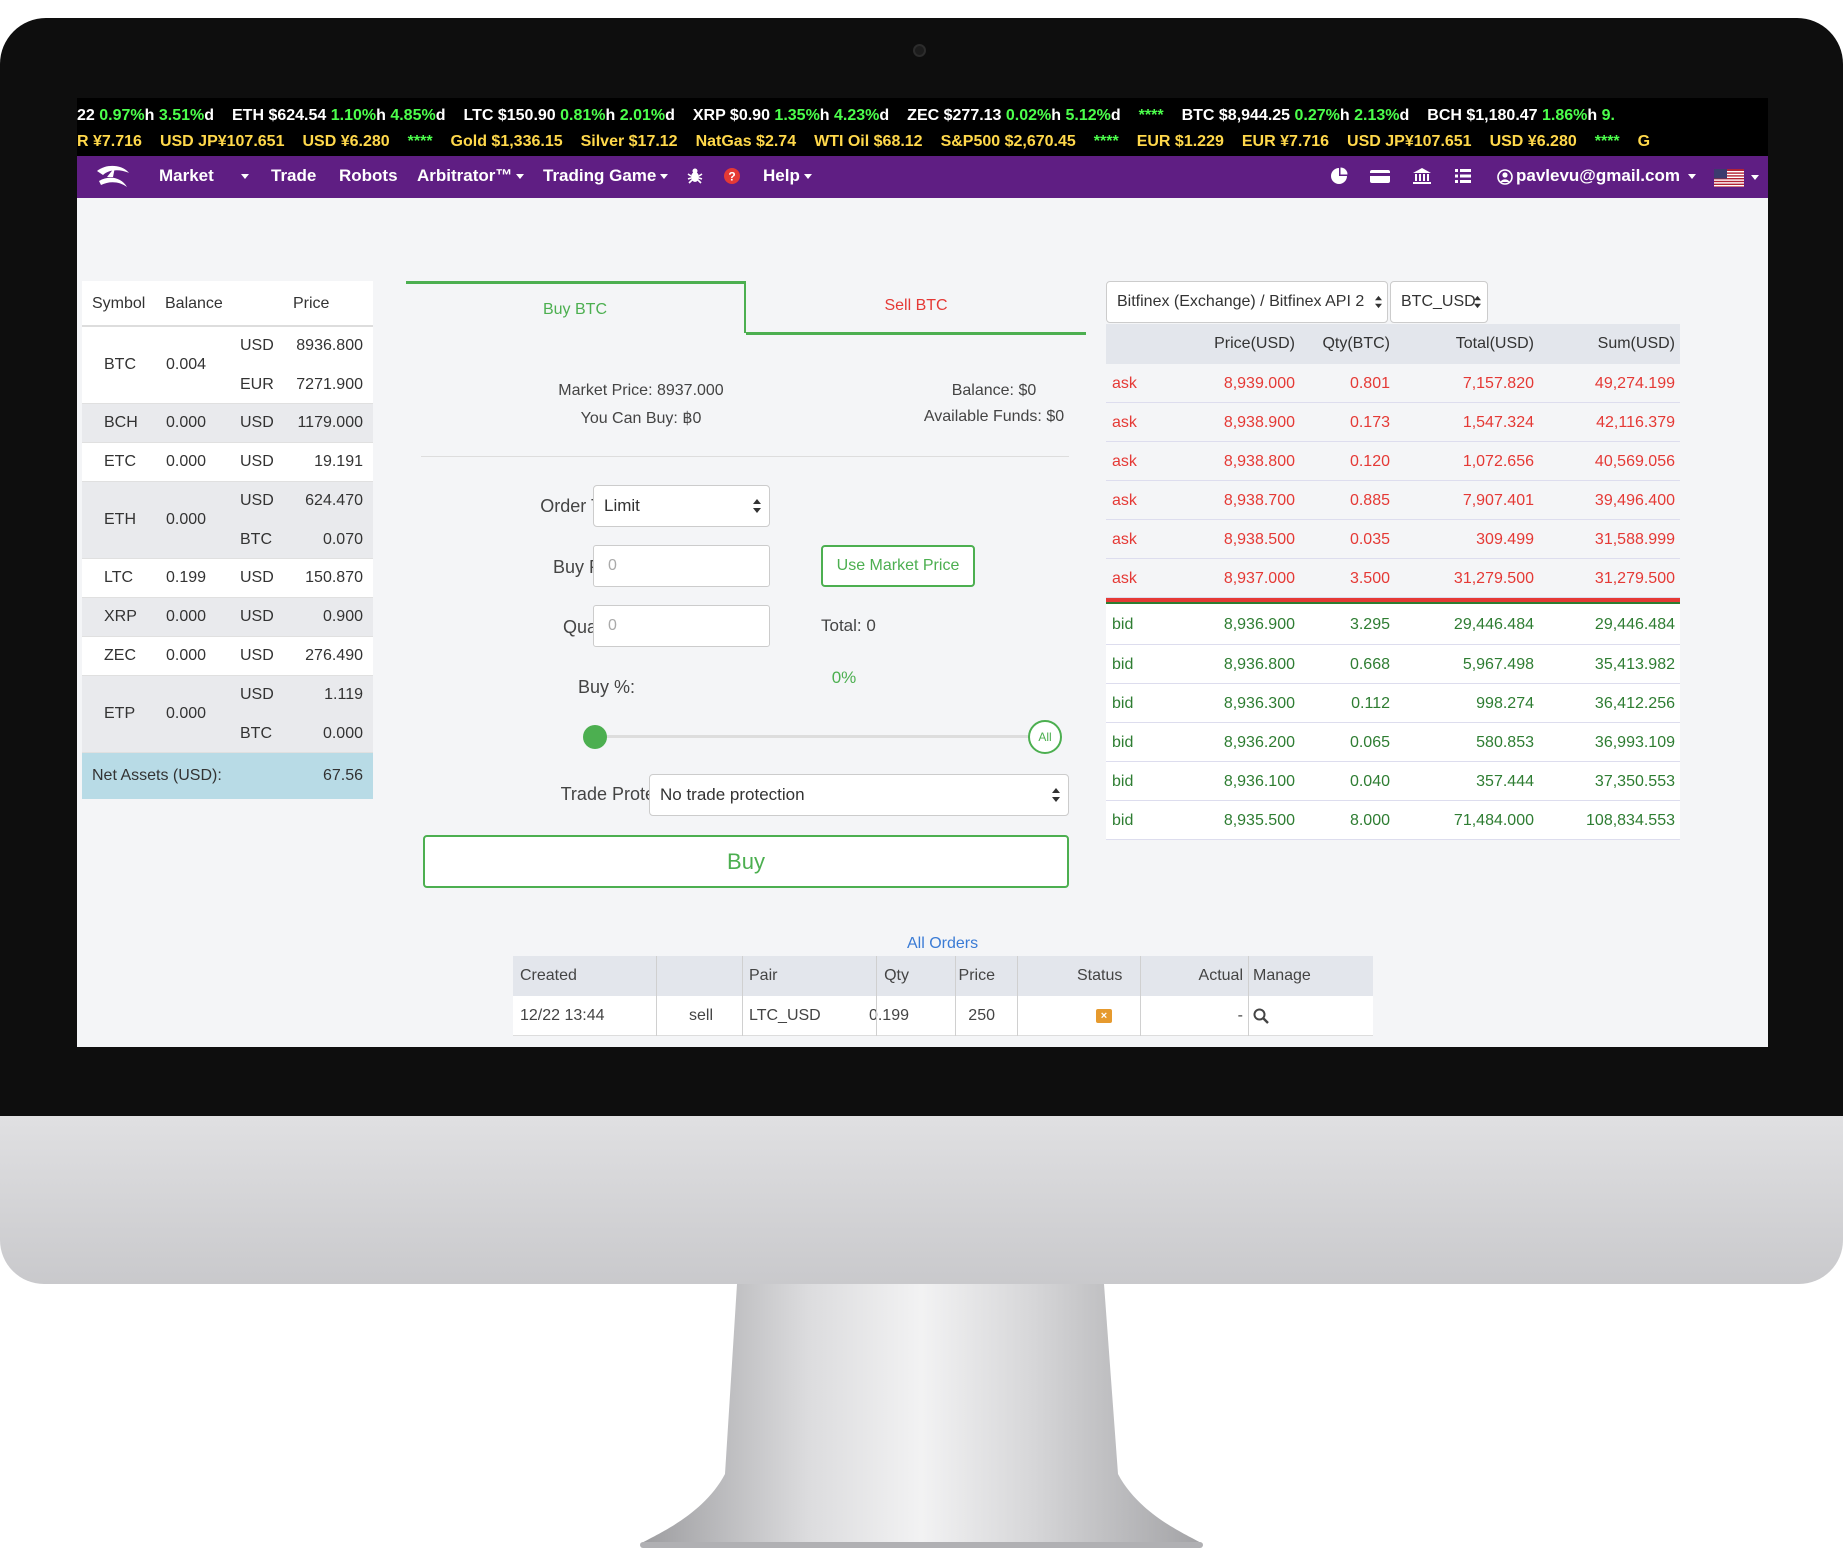  Describe the element at coordinates (595, 737) in the screenshot. I see `buy-percent-slider-handle` at that location.